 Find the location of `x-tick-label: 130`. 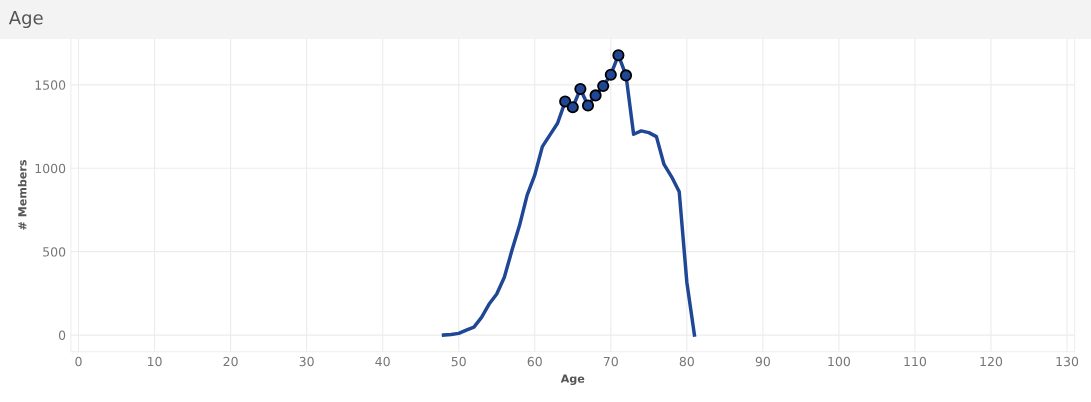

x-tick-label: 130 is located at coordinates (1067, 361).